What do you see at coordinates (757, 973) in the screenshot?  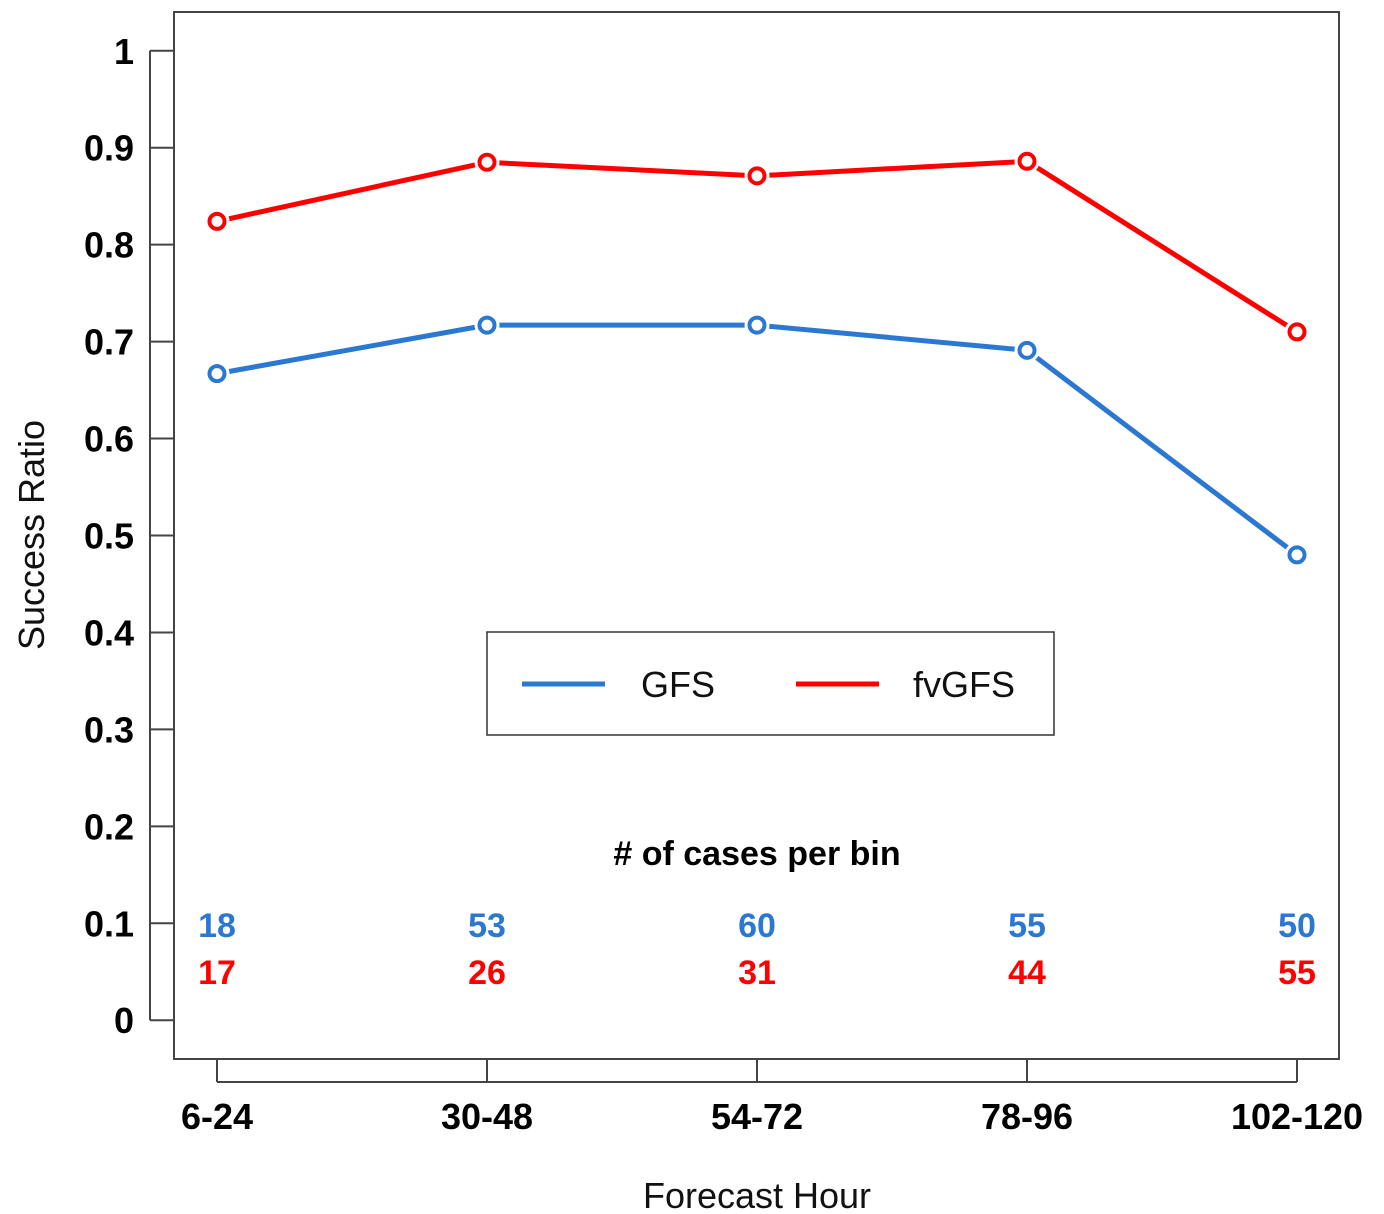 I see `case-count-fvgfs: 31` at bounding box center [757, 973].